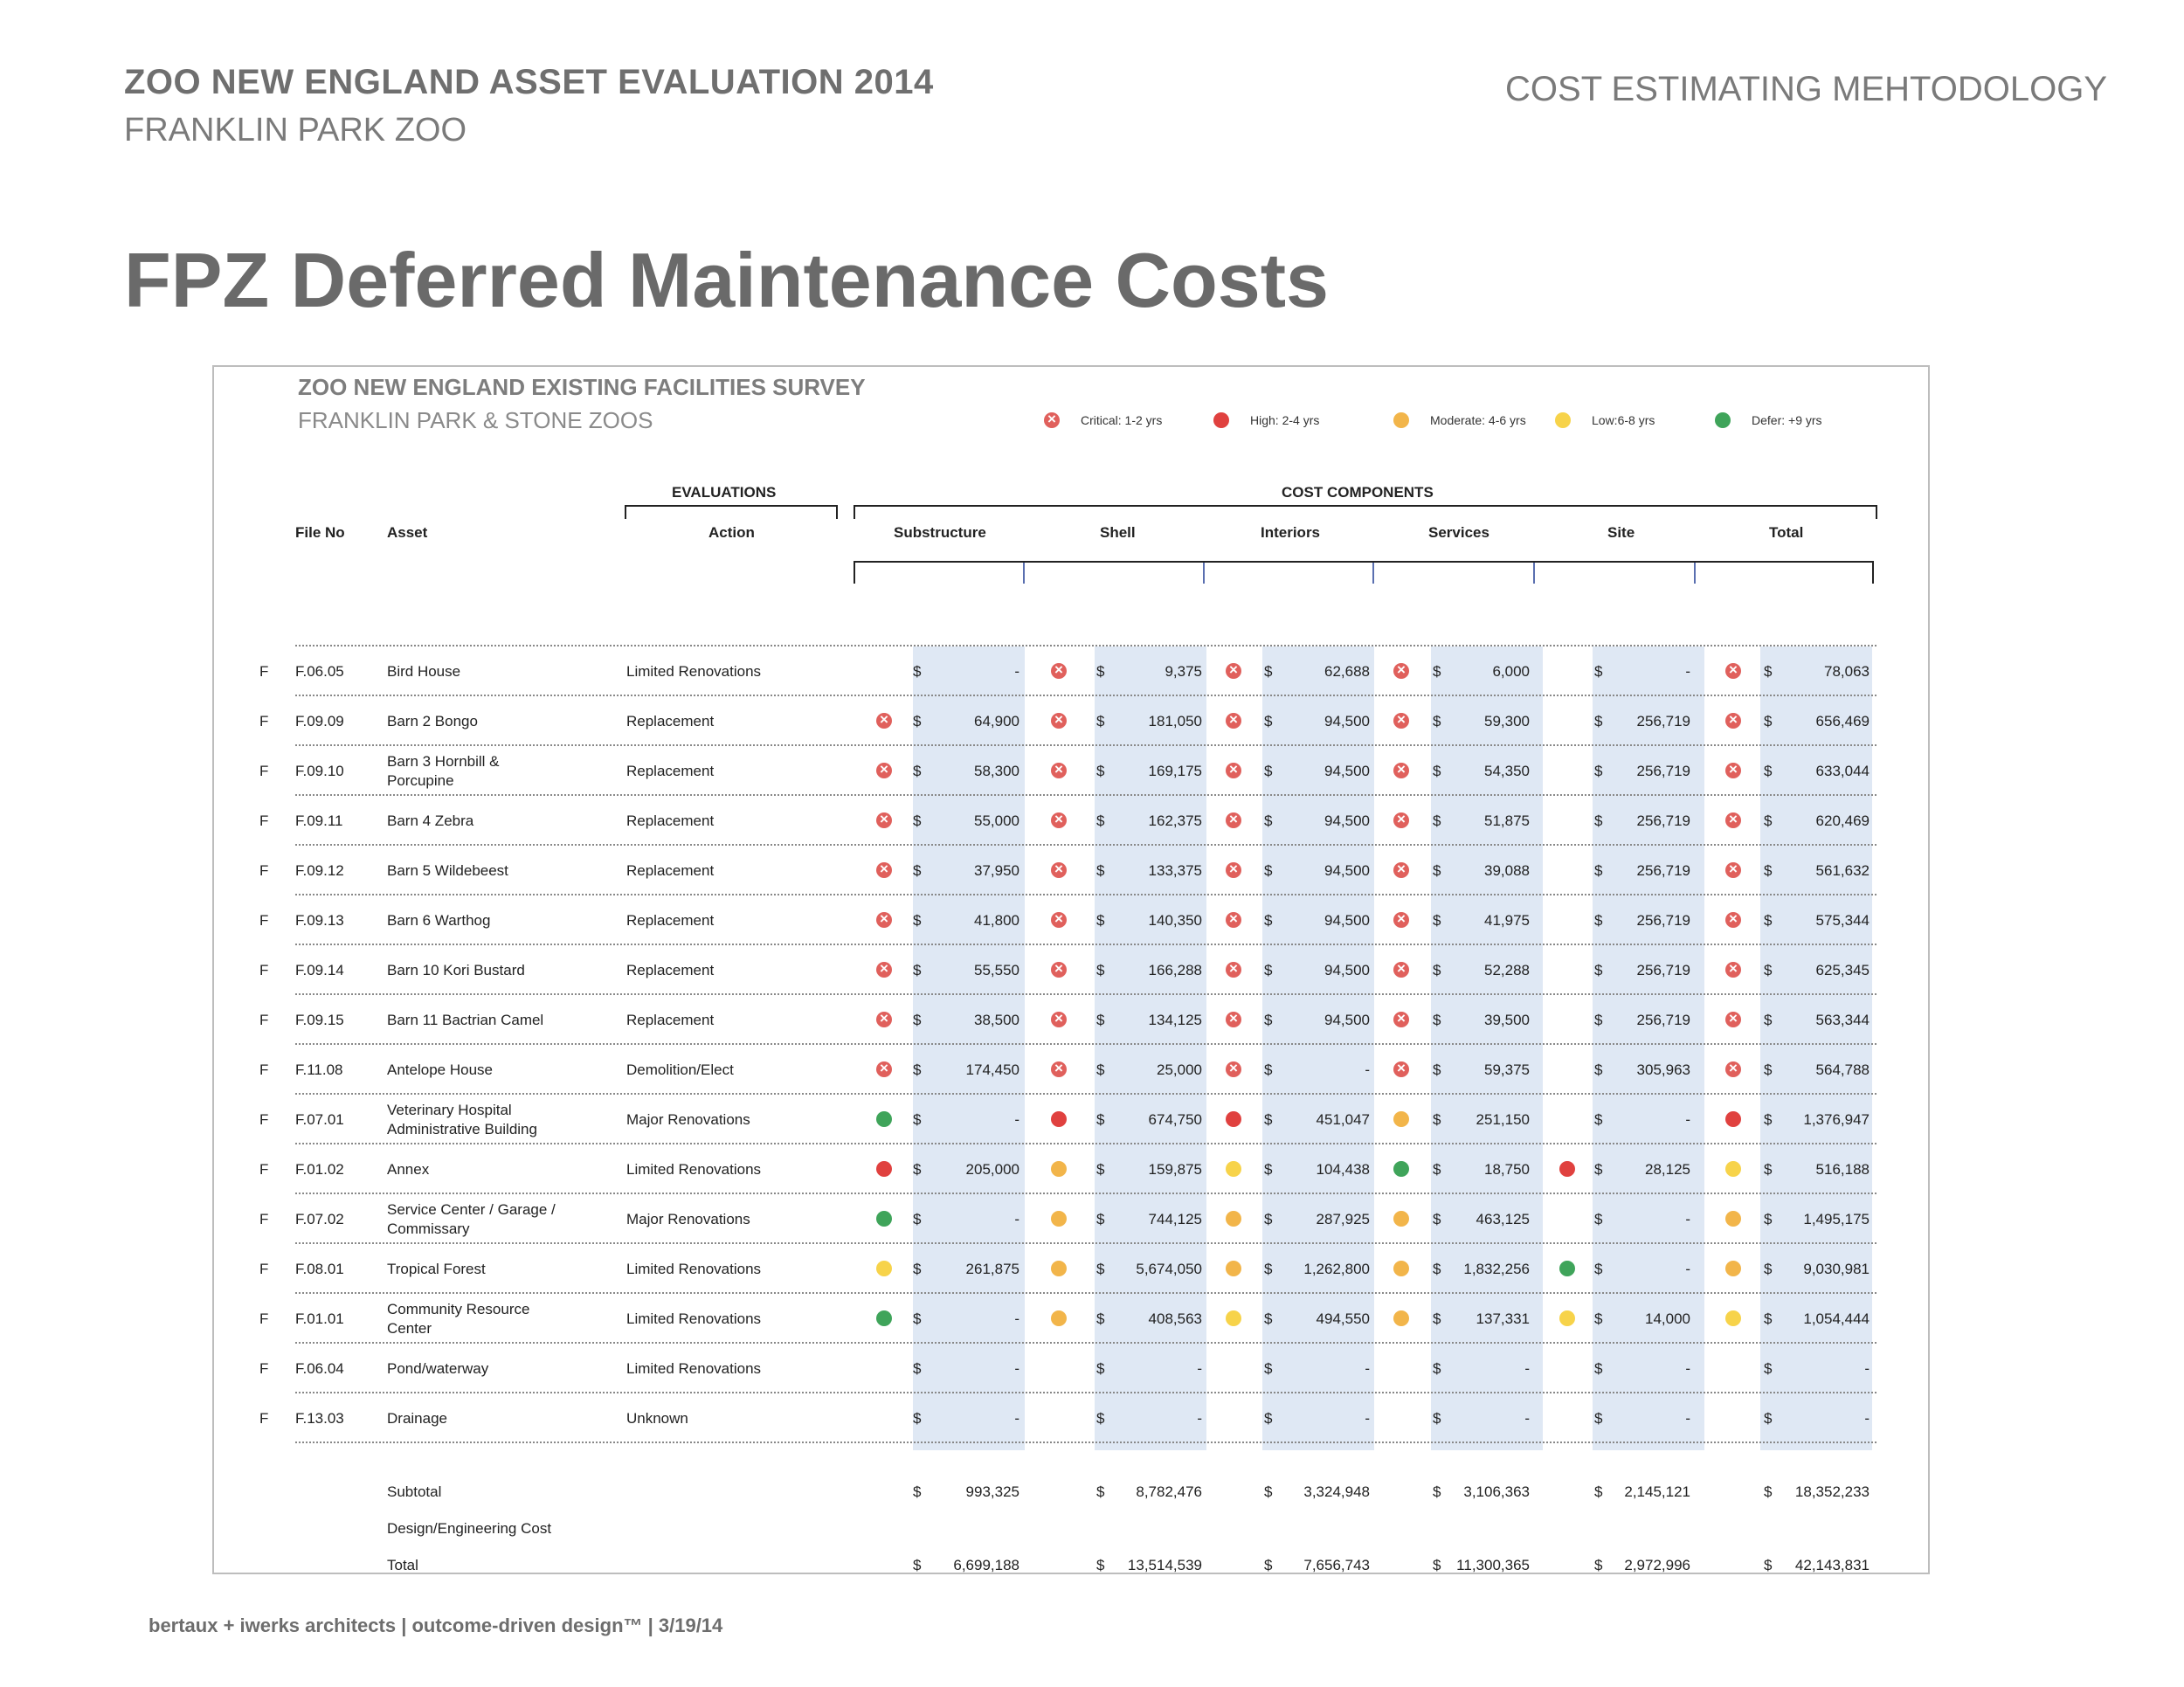  Describe the element at coordinates (1787, 420) in the screenshot. I see `legend-label: Defer: +9 yrs` at that location.